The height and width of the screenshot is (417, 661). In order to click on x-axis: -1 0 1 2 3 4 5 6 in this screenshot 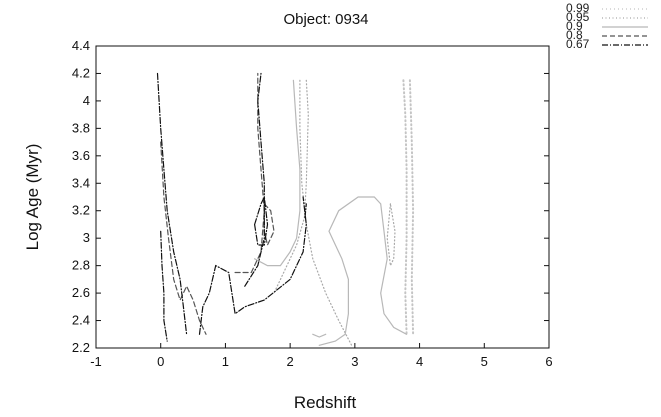, I will do `click(321, 356)`.